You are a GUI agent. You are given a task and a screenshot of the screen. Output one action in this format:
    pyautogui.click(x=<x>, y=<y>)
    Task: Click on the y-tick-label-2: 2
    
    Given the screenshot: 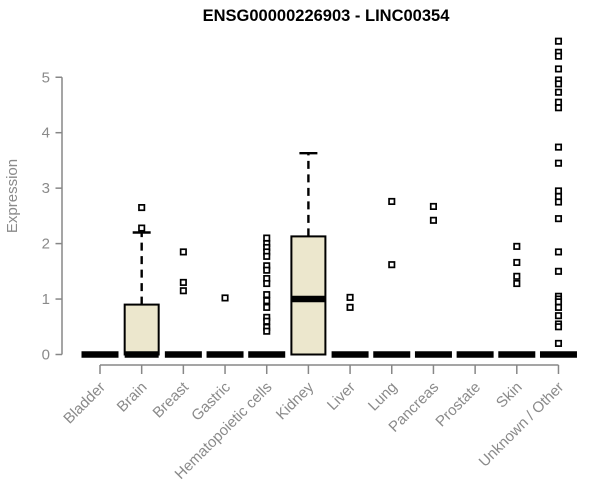 What is the action you would take?
    pyautogui.click(x=46, y=244)
    